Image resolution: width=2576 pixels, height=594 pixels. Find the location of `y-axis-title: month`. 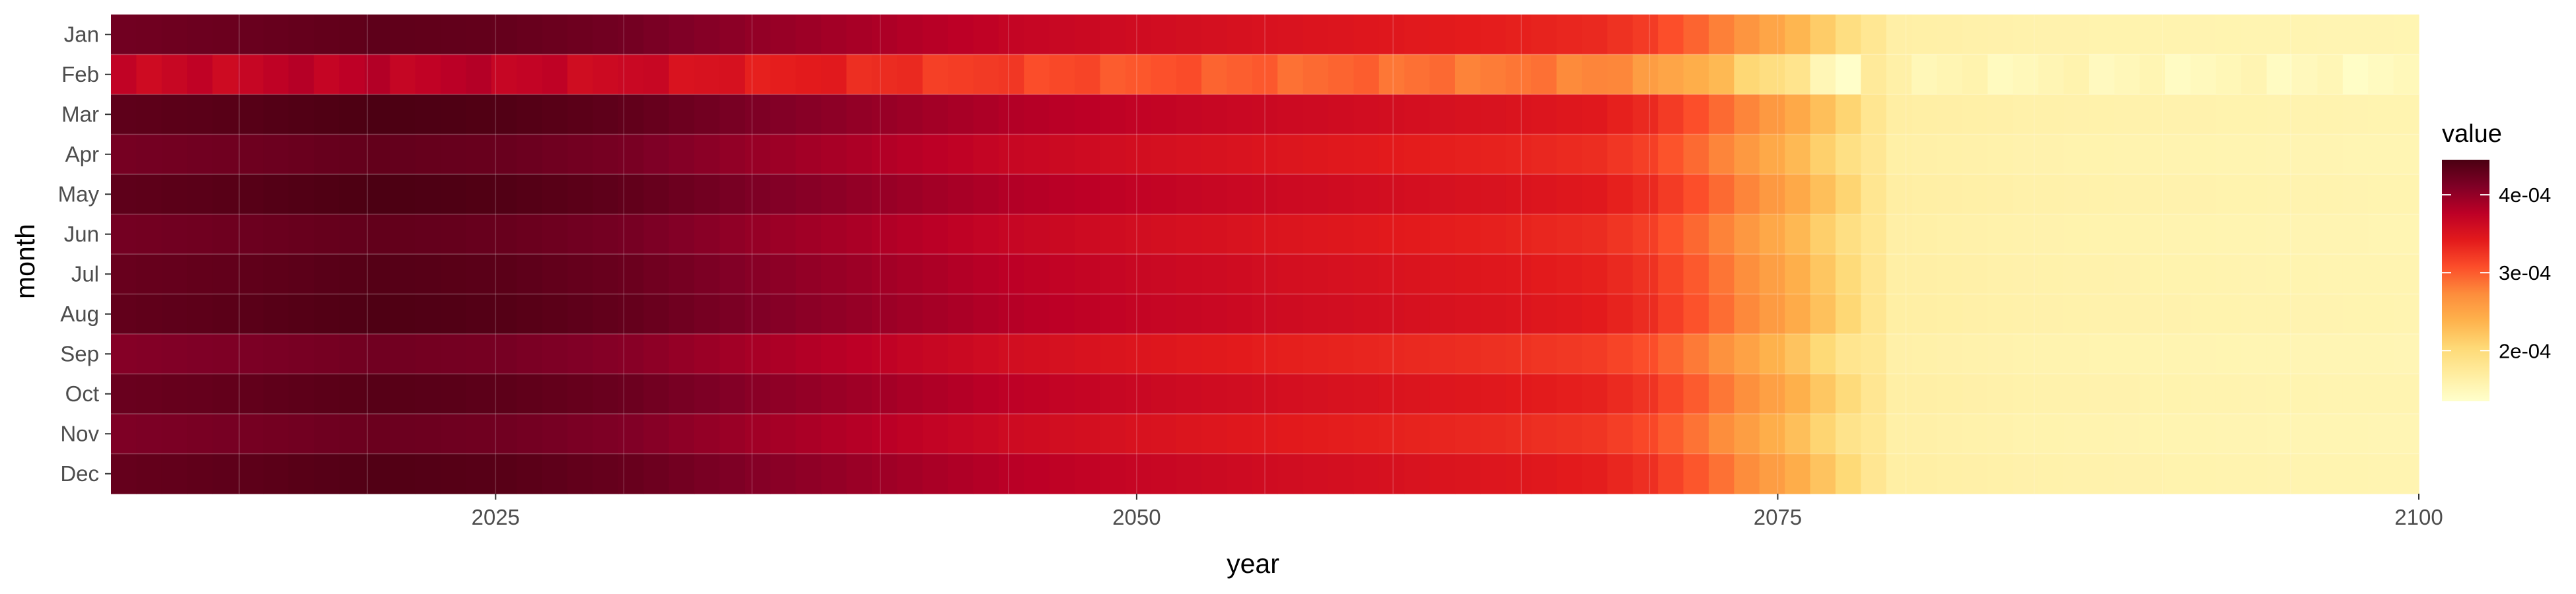

y-axis-title: month is located at coordinates (25, 261).